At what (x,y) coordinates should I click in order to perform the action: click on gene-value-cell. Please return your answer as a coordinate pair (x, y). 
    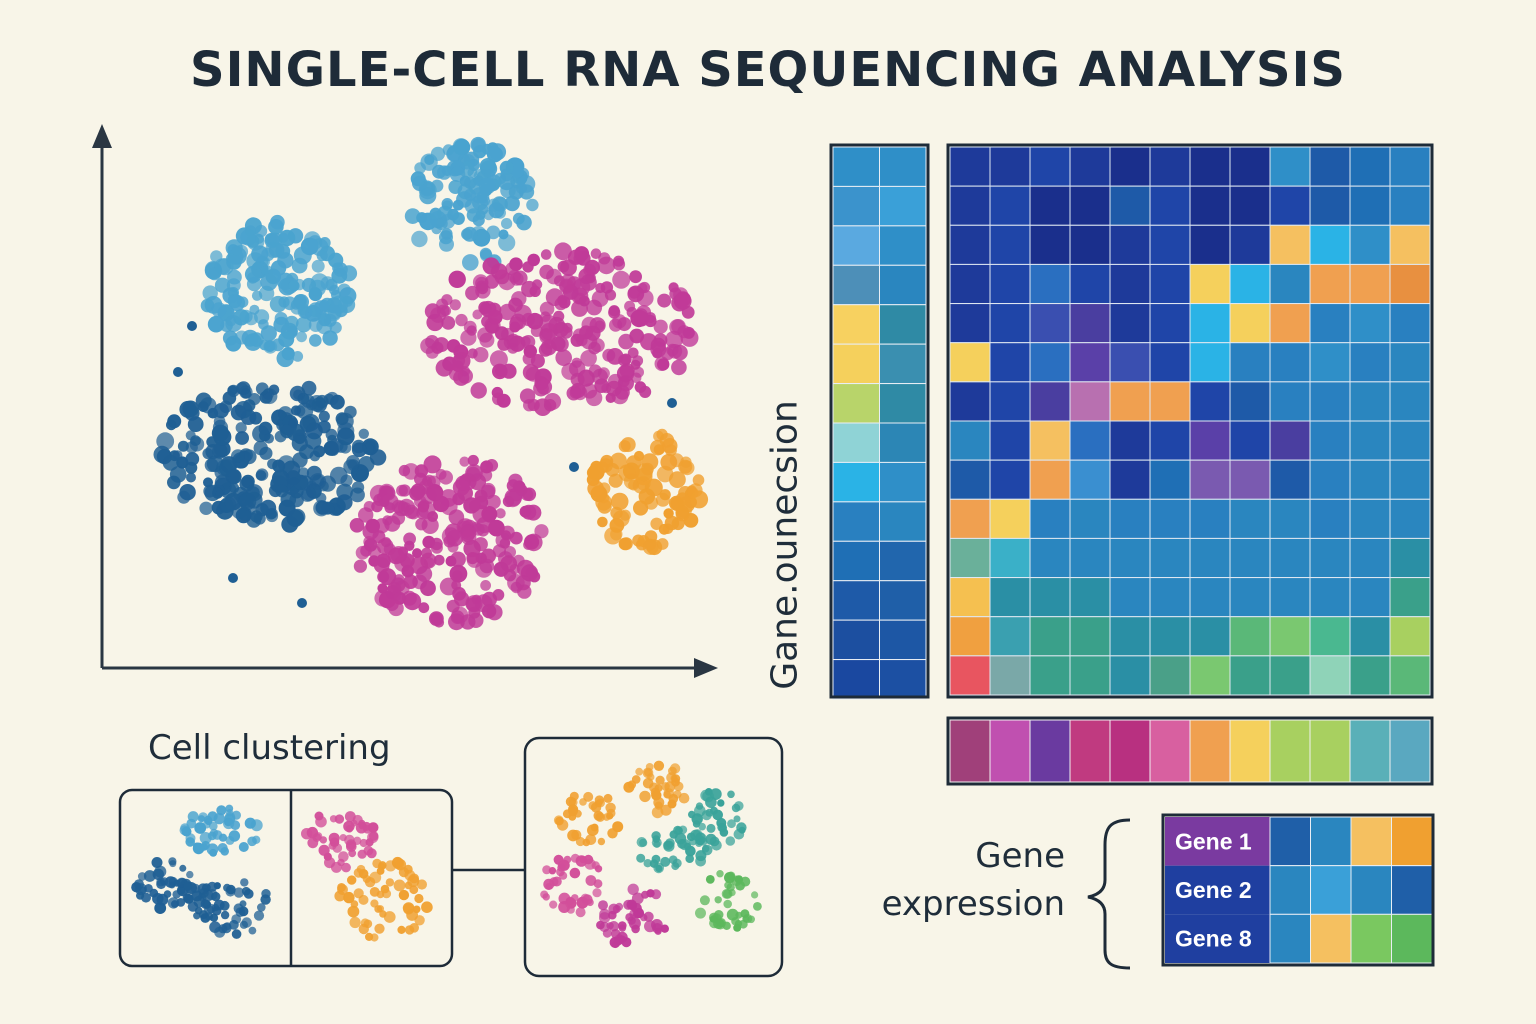
    Looking at the image, I should click on (1371, 890).